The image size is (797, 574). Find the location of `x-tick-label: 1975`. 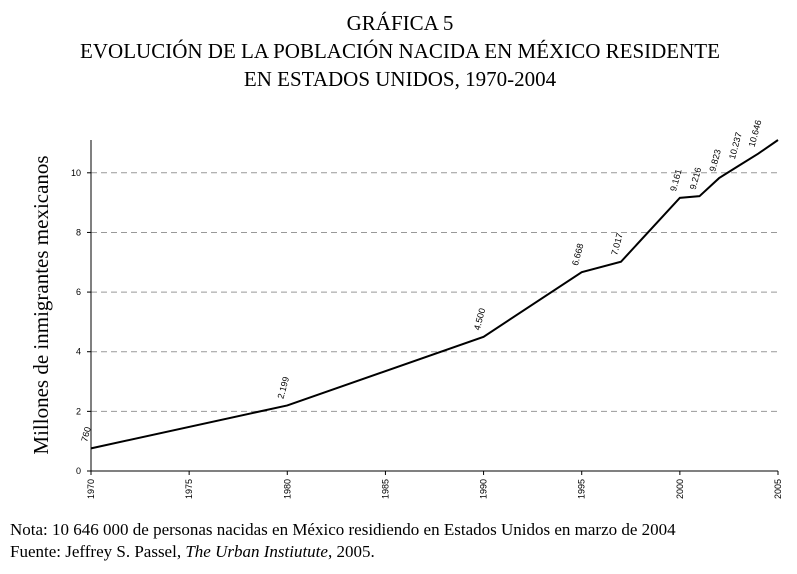

x-tick-label: 1975 is located at coordinates (189, 489).